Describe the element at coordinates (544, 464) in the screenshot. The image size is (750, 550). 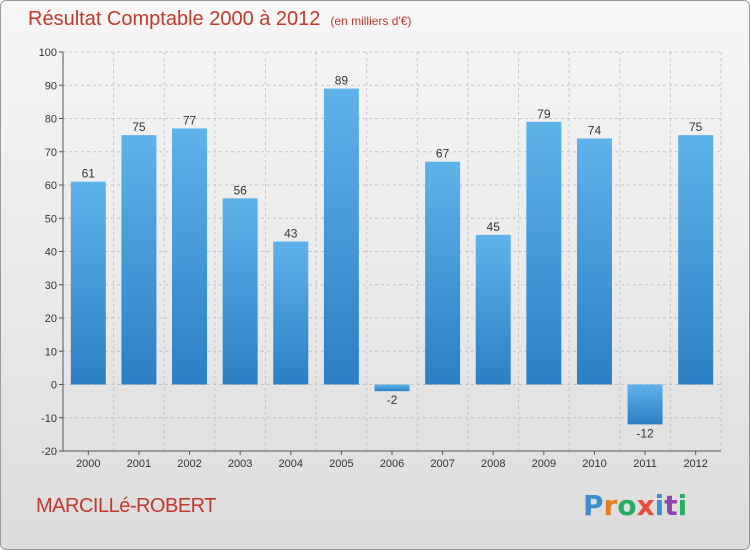
I see `x-tick-label: 2009` at that location.